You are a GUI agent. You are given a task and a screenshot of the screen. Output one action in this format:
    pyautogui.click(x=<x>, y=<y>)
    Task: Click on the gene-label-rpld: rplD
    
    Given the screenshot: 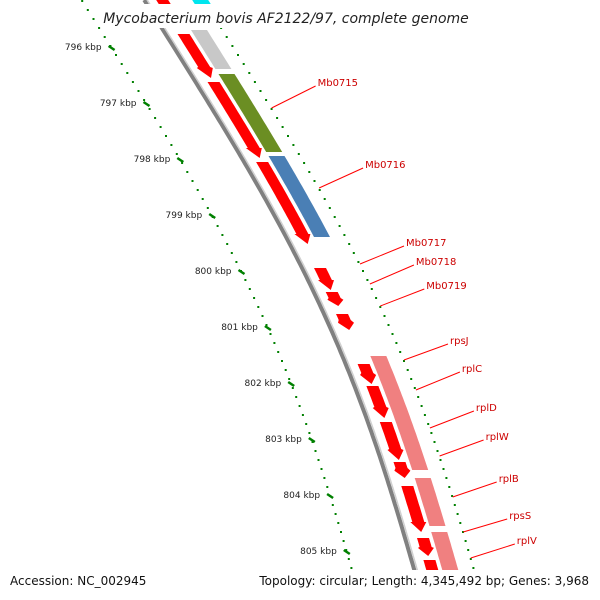 What is the action you would take?
    pyautogui.click(x=486, y=408)
    